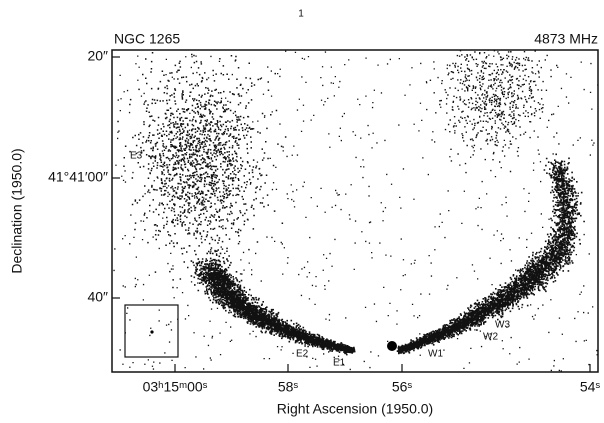 Image resolution: width=604 pixels, height=423 pixels. I want to click on y-tick-label: 20″, so click(97, 56).